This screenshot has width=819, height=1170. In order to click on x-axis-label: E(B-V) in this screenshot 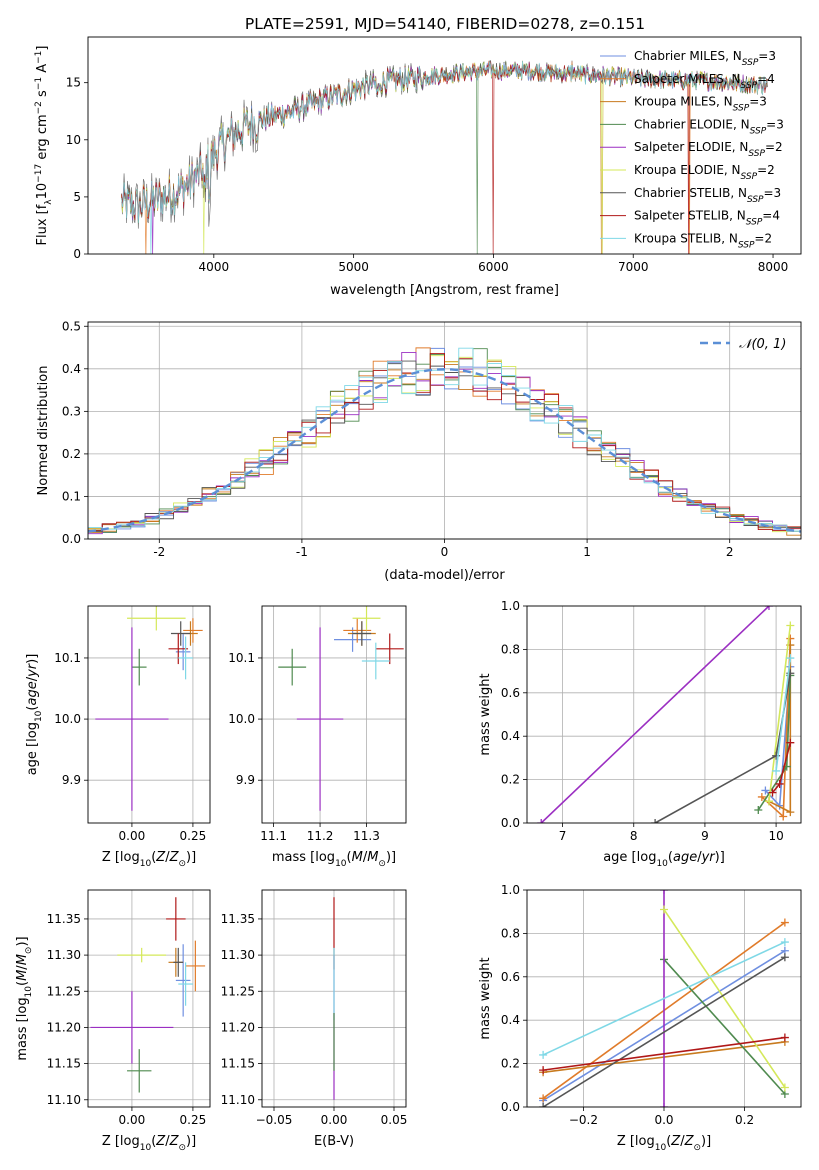, I will do `click(334, 1141)`.